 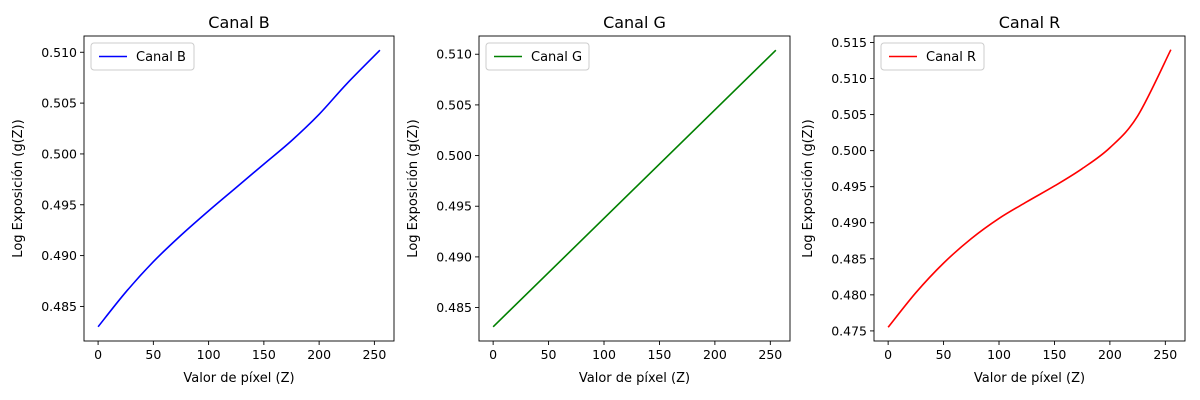 I want to click on chart-title: Canal B, so click(x=238, y=22).